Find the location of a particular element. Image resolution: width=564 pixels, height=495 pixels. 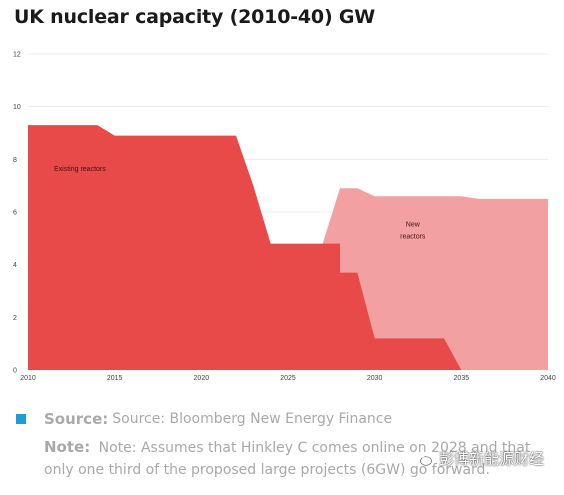

x-tick-label: 2025 is located at coordinates (288, 378).